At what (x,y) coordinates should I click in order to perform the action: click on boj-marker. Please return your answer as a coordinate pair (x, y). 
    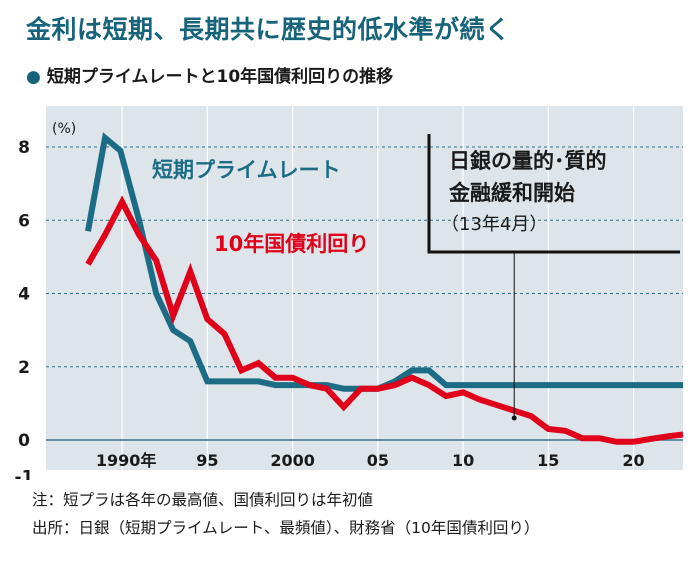
    Looking at the image, I should click on (514, 418).